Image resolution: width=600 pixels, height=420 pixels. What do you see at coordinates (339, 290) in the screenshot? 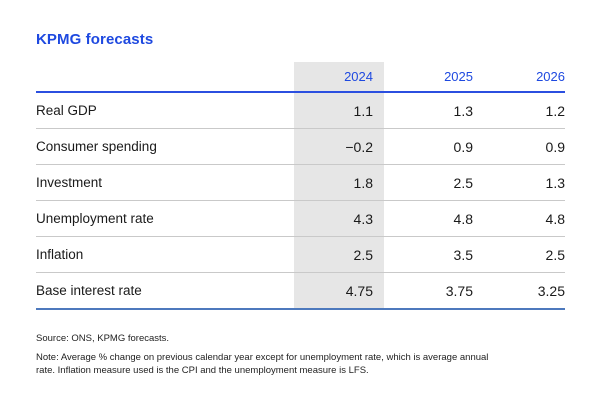
I see `cell-value: 4.75` at bounding box center [339, 290].